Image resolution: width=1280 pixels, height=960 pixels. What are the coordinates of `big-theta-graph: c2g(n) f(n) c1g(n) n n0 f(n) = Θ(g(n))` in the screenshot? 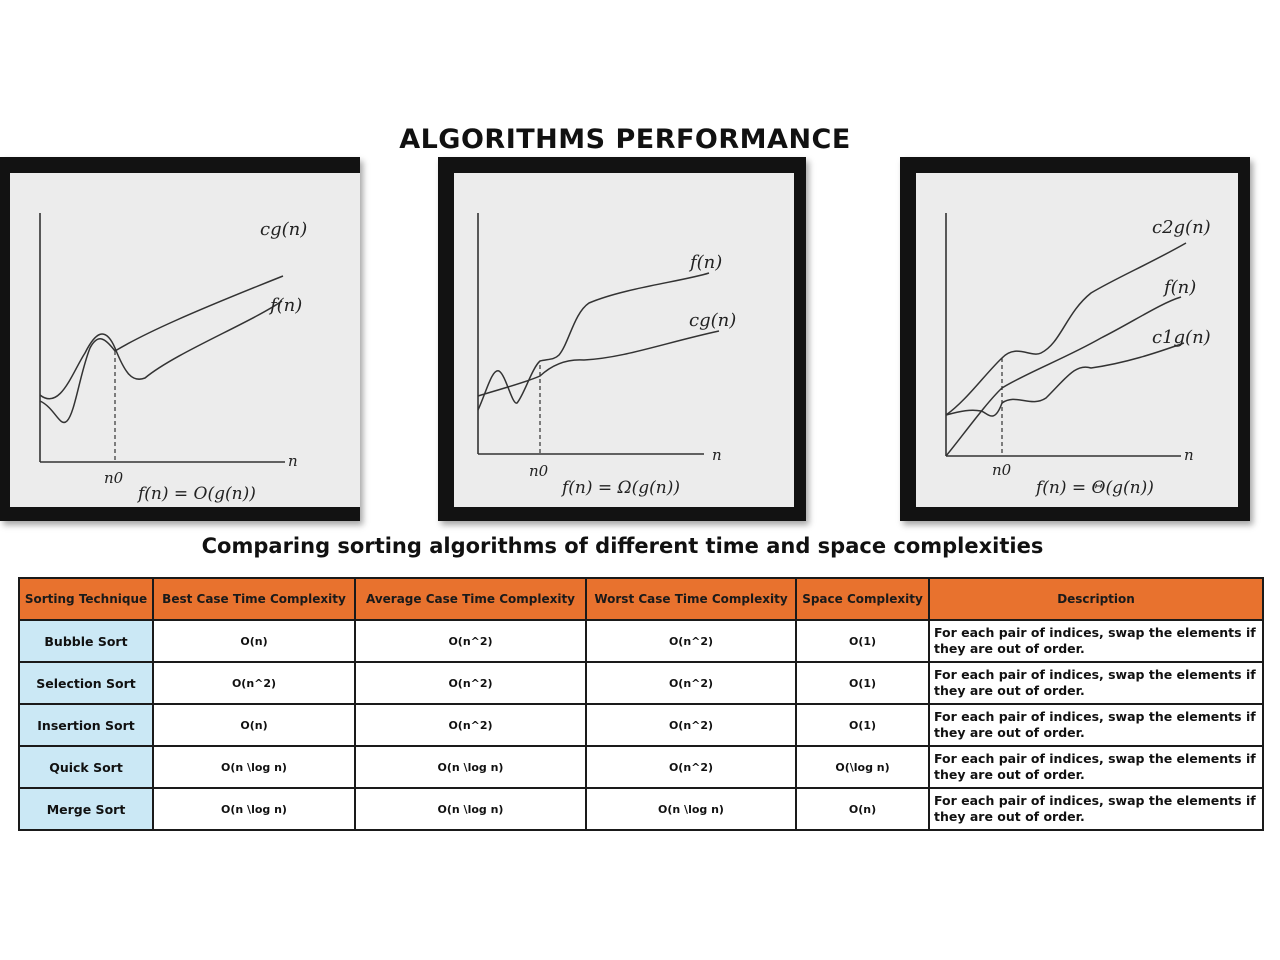 It's located at (1075, 339).